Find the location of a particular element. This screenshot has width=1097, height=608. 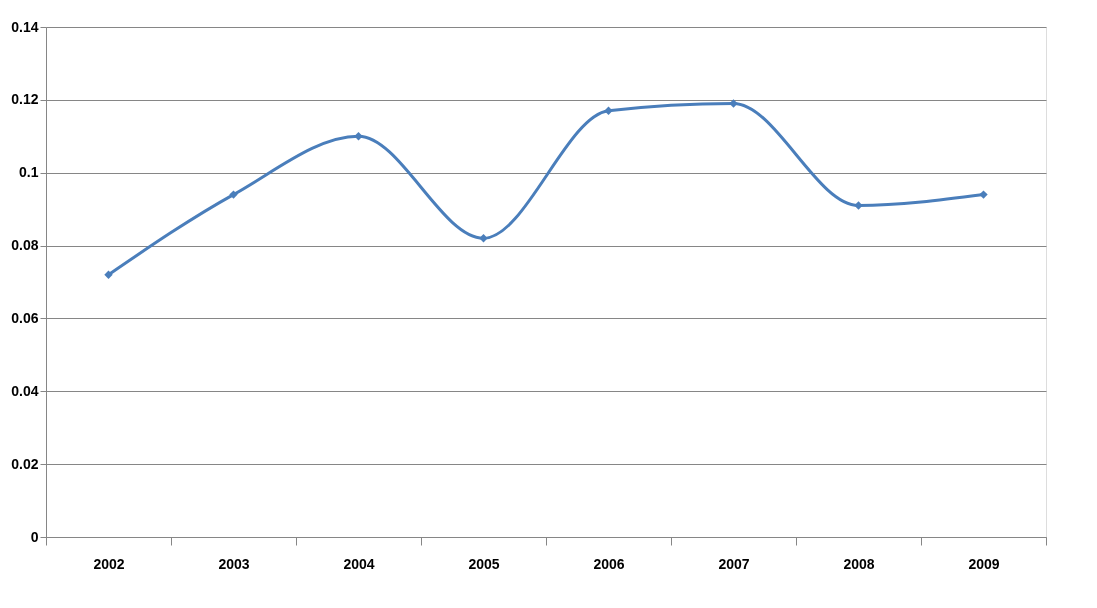

y-tick-label: 0.02 is located at coordinates (25, 463).